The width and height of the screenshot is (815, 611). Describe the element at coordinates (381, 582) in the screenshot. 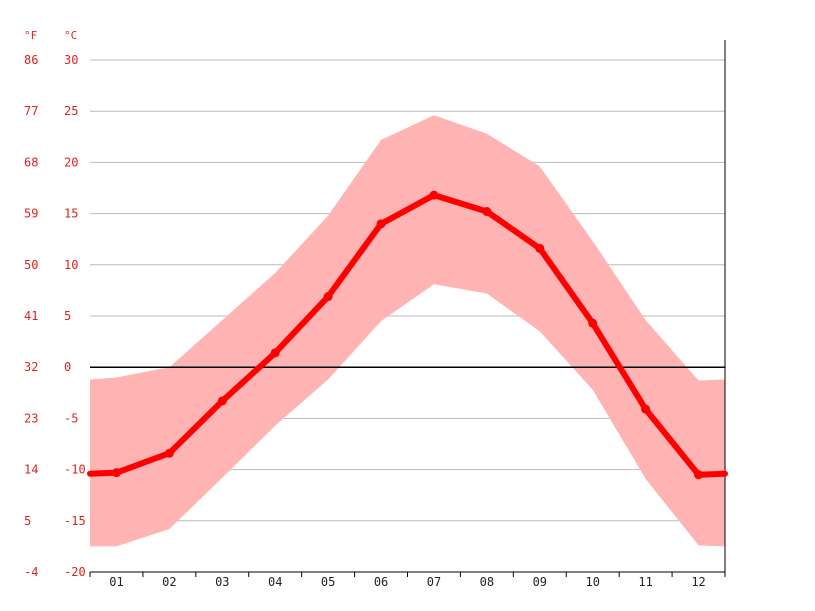

I see `x-tick-label-06: 06` at that location.